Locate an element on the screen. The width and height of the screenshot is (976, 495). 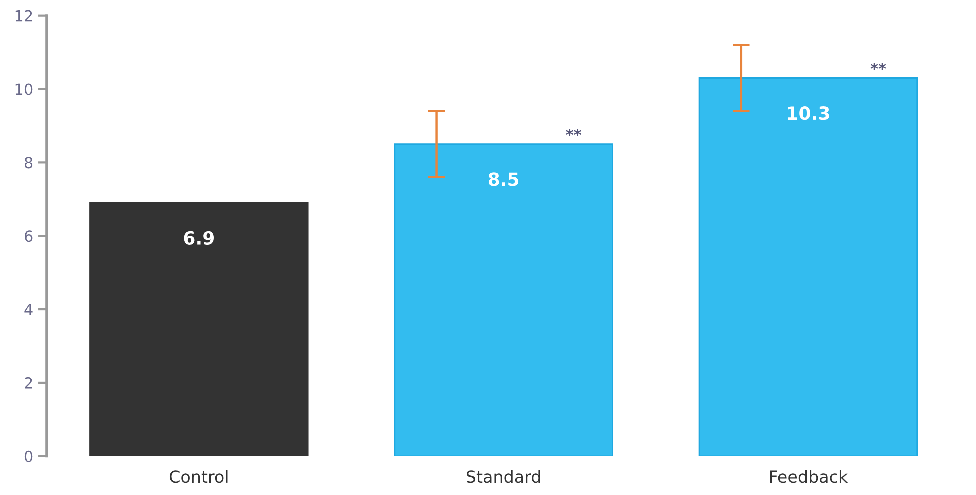
data-label: 6.9 is located at coordinates (199, 238).